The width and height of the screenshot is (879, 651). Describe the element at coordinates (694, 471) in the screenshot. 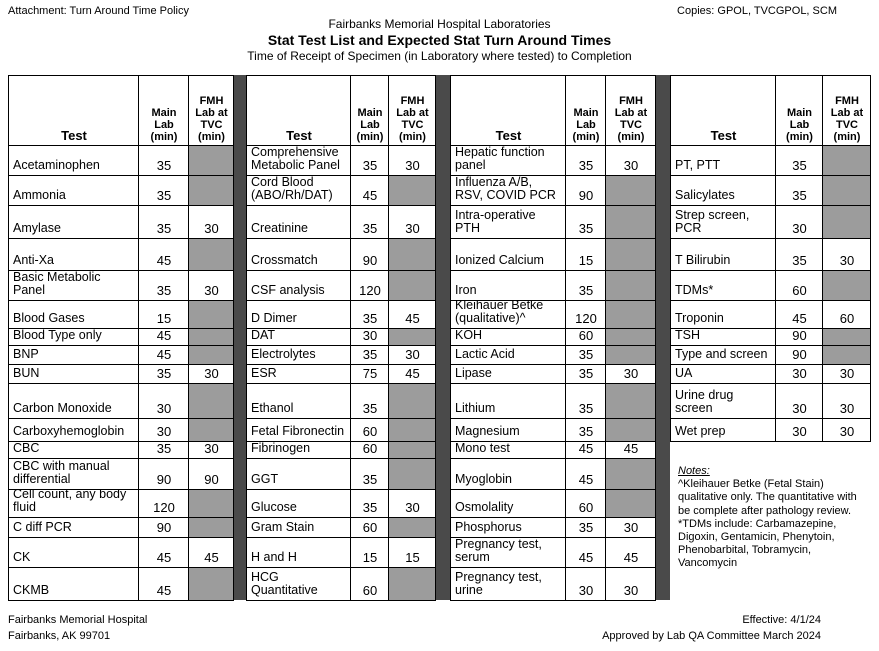

I see `notes-title: Notes:` at that location.